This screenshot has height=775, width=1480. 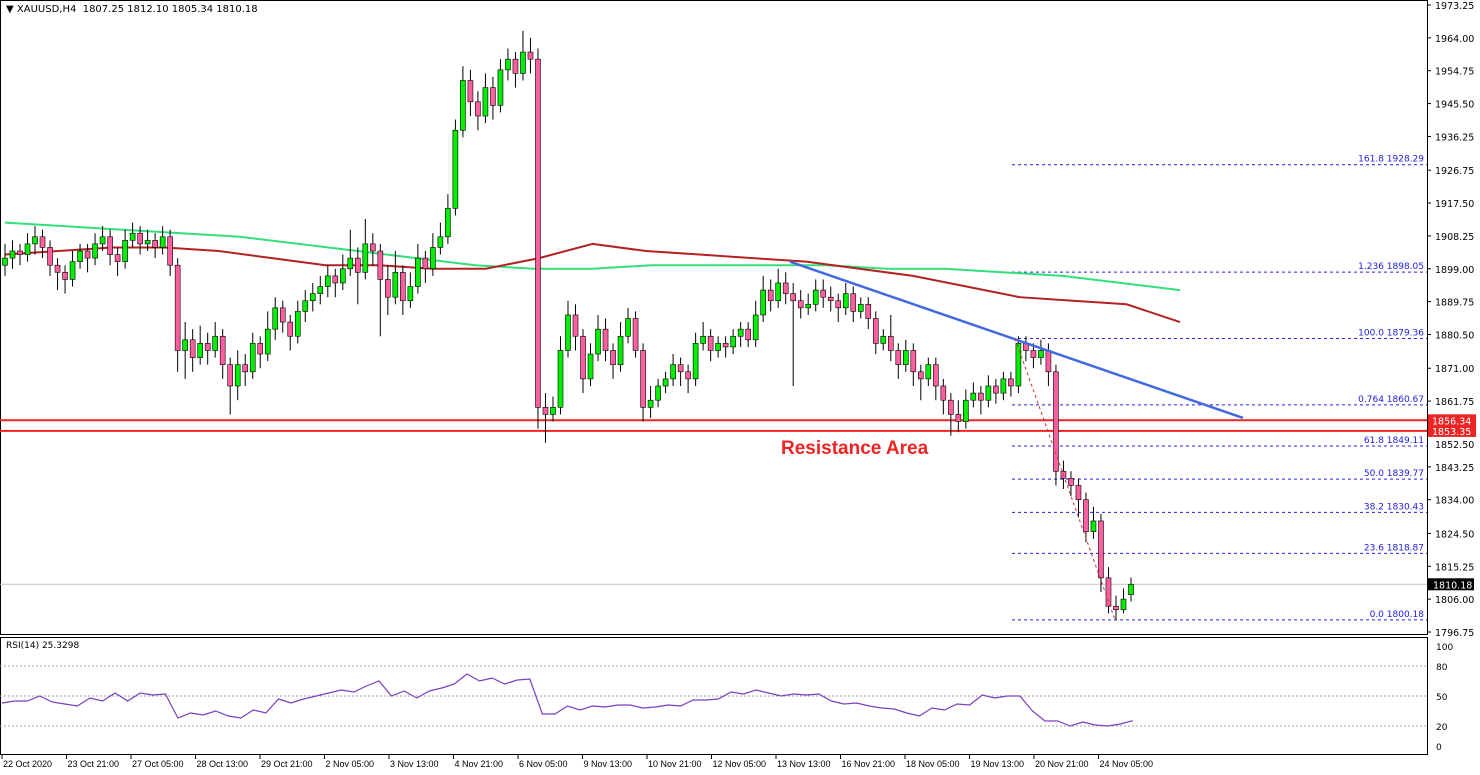 I want to click on fib-level-label: 100.0 1879.36, so click(x=1391, y=334).